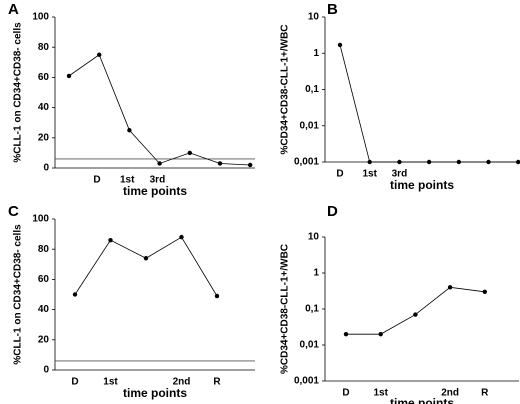  Describe the element at coordinates (13, 9) in the screenshot. I see `panel-label: A` at that location.